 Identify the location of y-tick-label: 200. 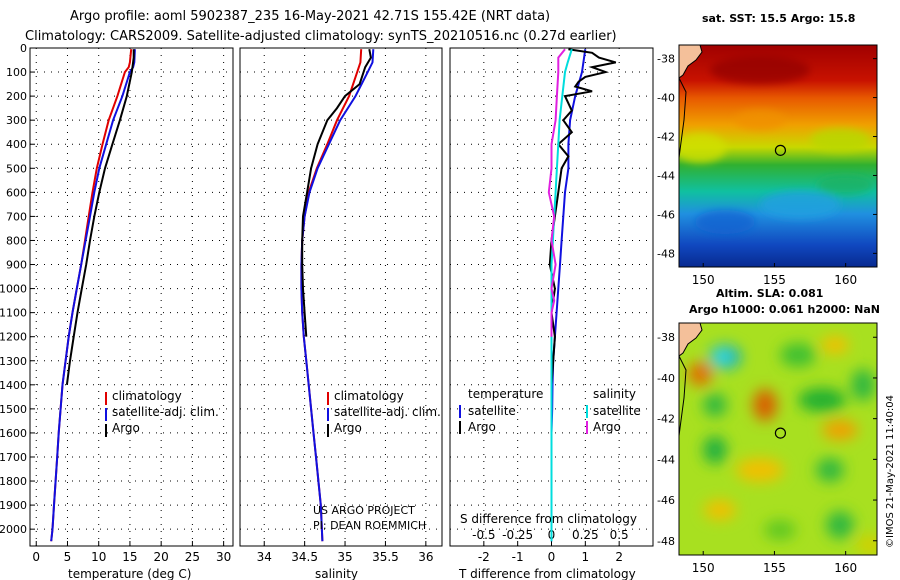
(16, 96).